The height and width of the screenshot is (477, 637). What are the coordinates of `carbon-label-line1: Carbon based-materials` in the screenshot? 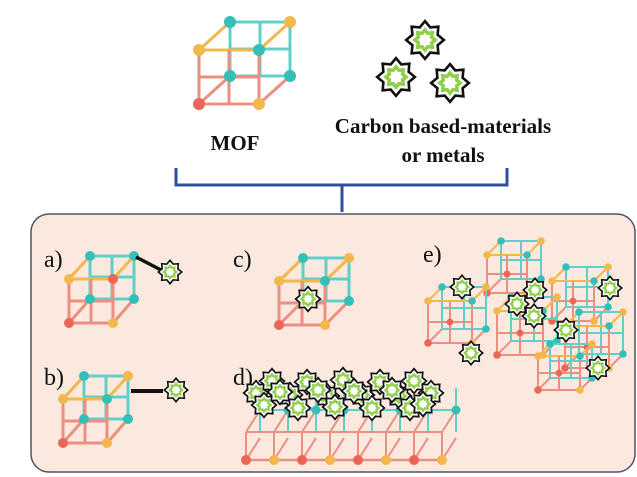 It's located at (443, 126).